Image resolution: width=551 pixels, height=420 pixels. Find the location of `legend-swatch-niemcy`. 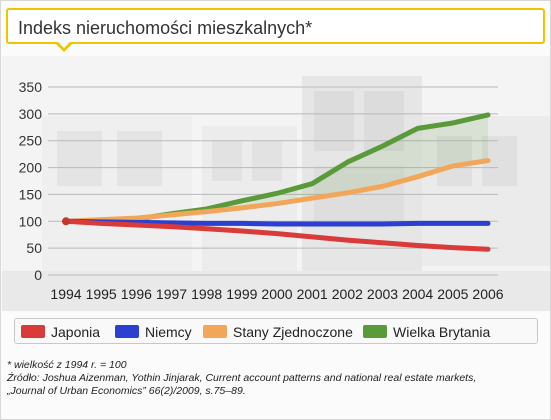

legend-swatch-niemcy is located at coordinates (127, 331).